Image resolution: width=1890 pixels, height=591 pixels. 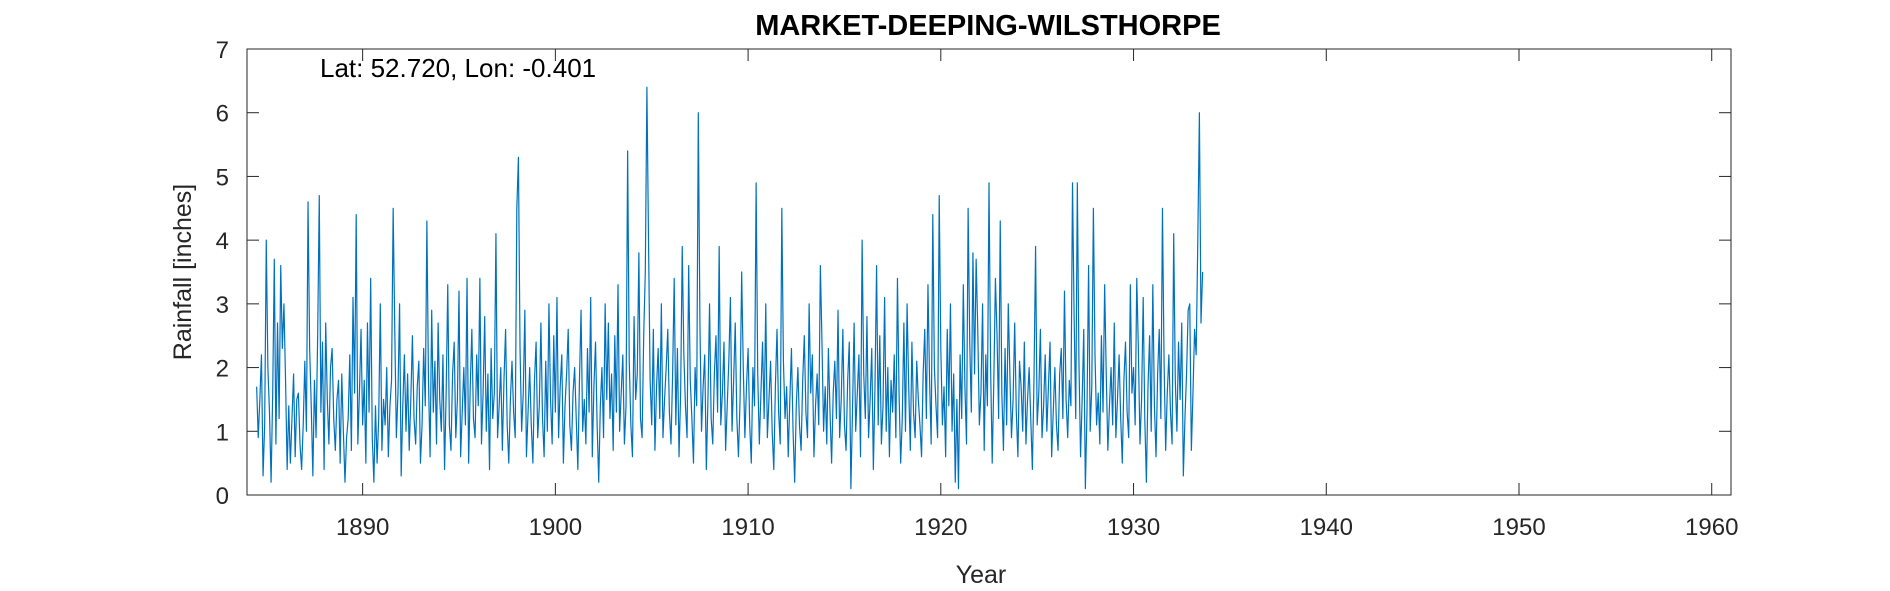 What do you see at coordinates (1326, 527) in the screenshot?
I see `x-tick-label: 1940` at bounding box center [1326, 527].